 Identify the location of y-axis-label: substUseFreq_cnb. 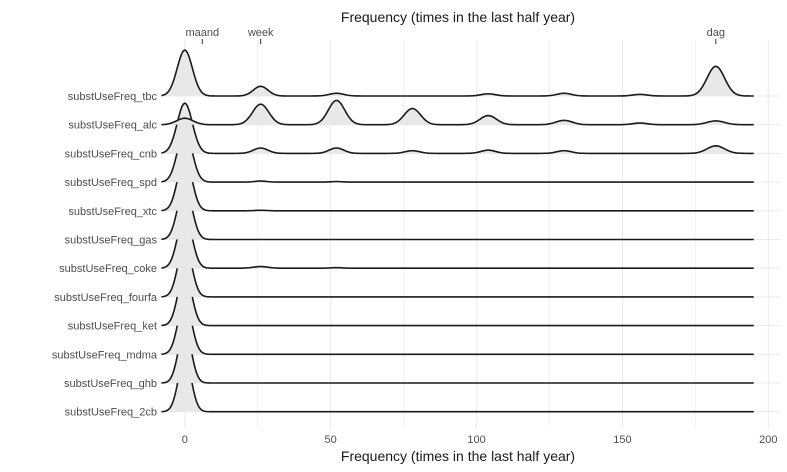
(111, 154).